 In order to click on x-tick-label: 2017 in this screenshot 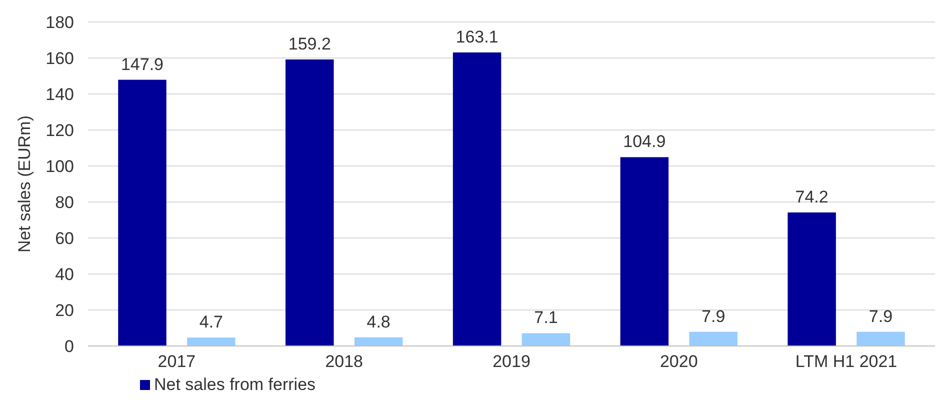, I will do `click(177, 361)`.